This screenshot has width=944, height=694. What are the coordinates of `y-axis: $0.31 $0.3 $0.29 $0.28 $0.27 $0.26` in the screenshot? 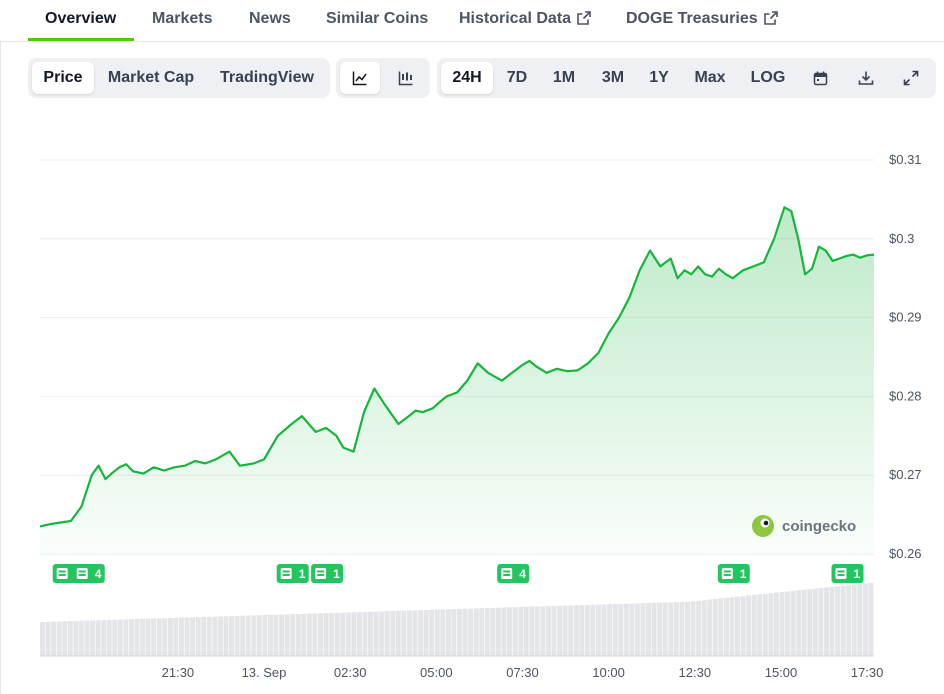 It's located at (905, 356).